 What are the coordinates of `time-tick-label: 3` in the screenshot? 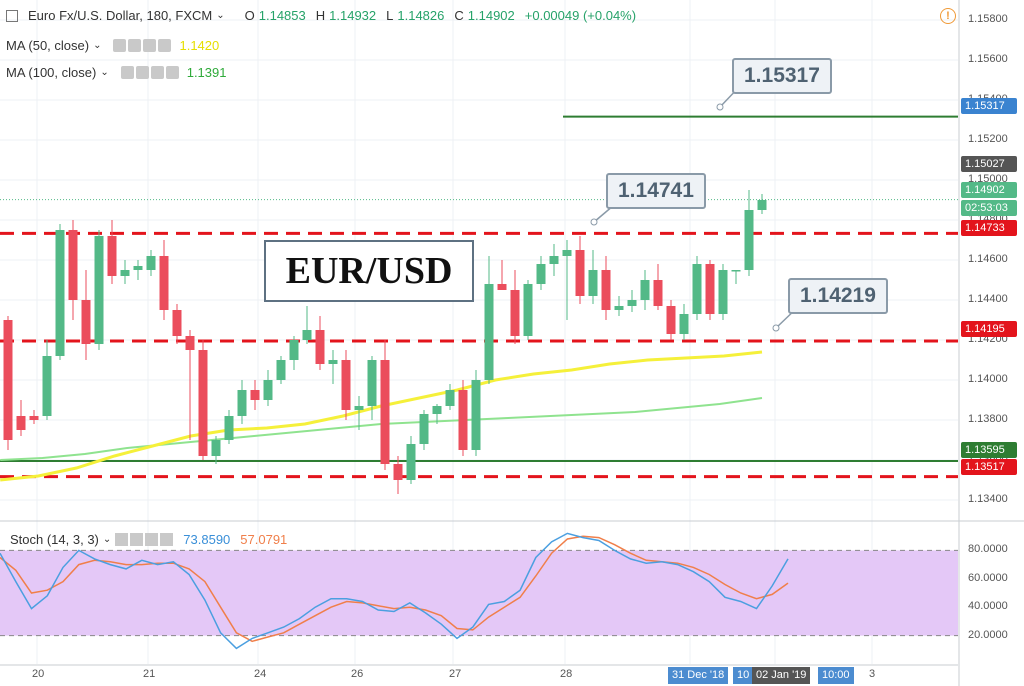 It's located at (872, 674).